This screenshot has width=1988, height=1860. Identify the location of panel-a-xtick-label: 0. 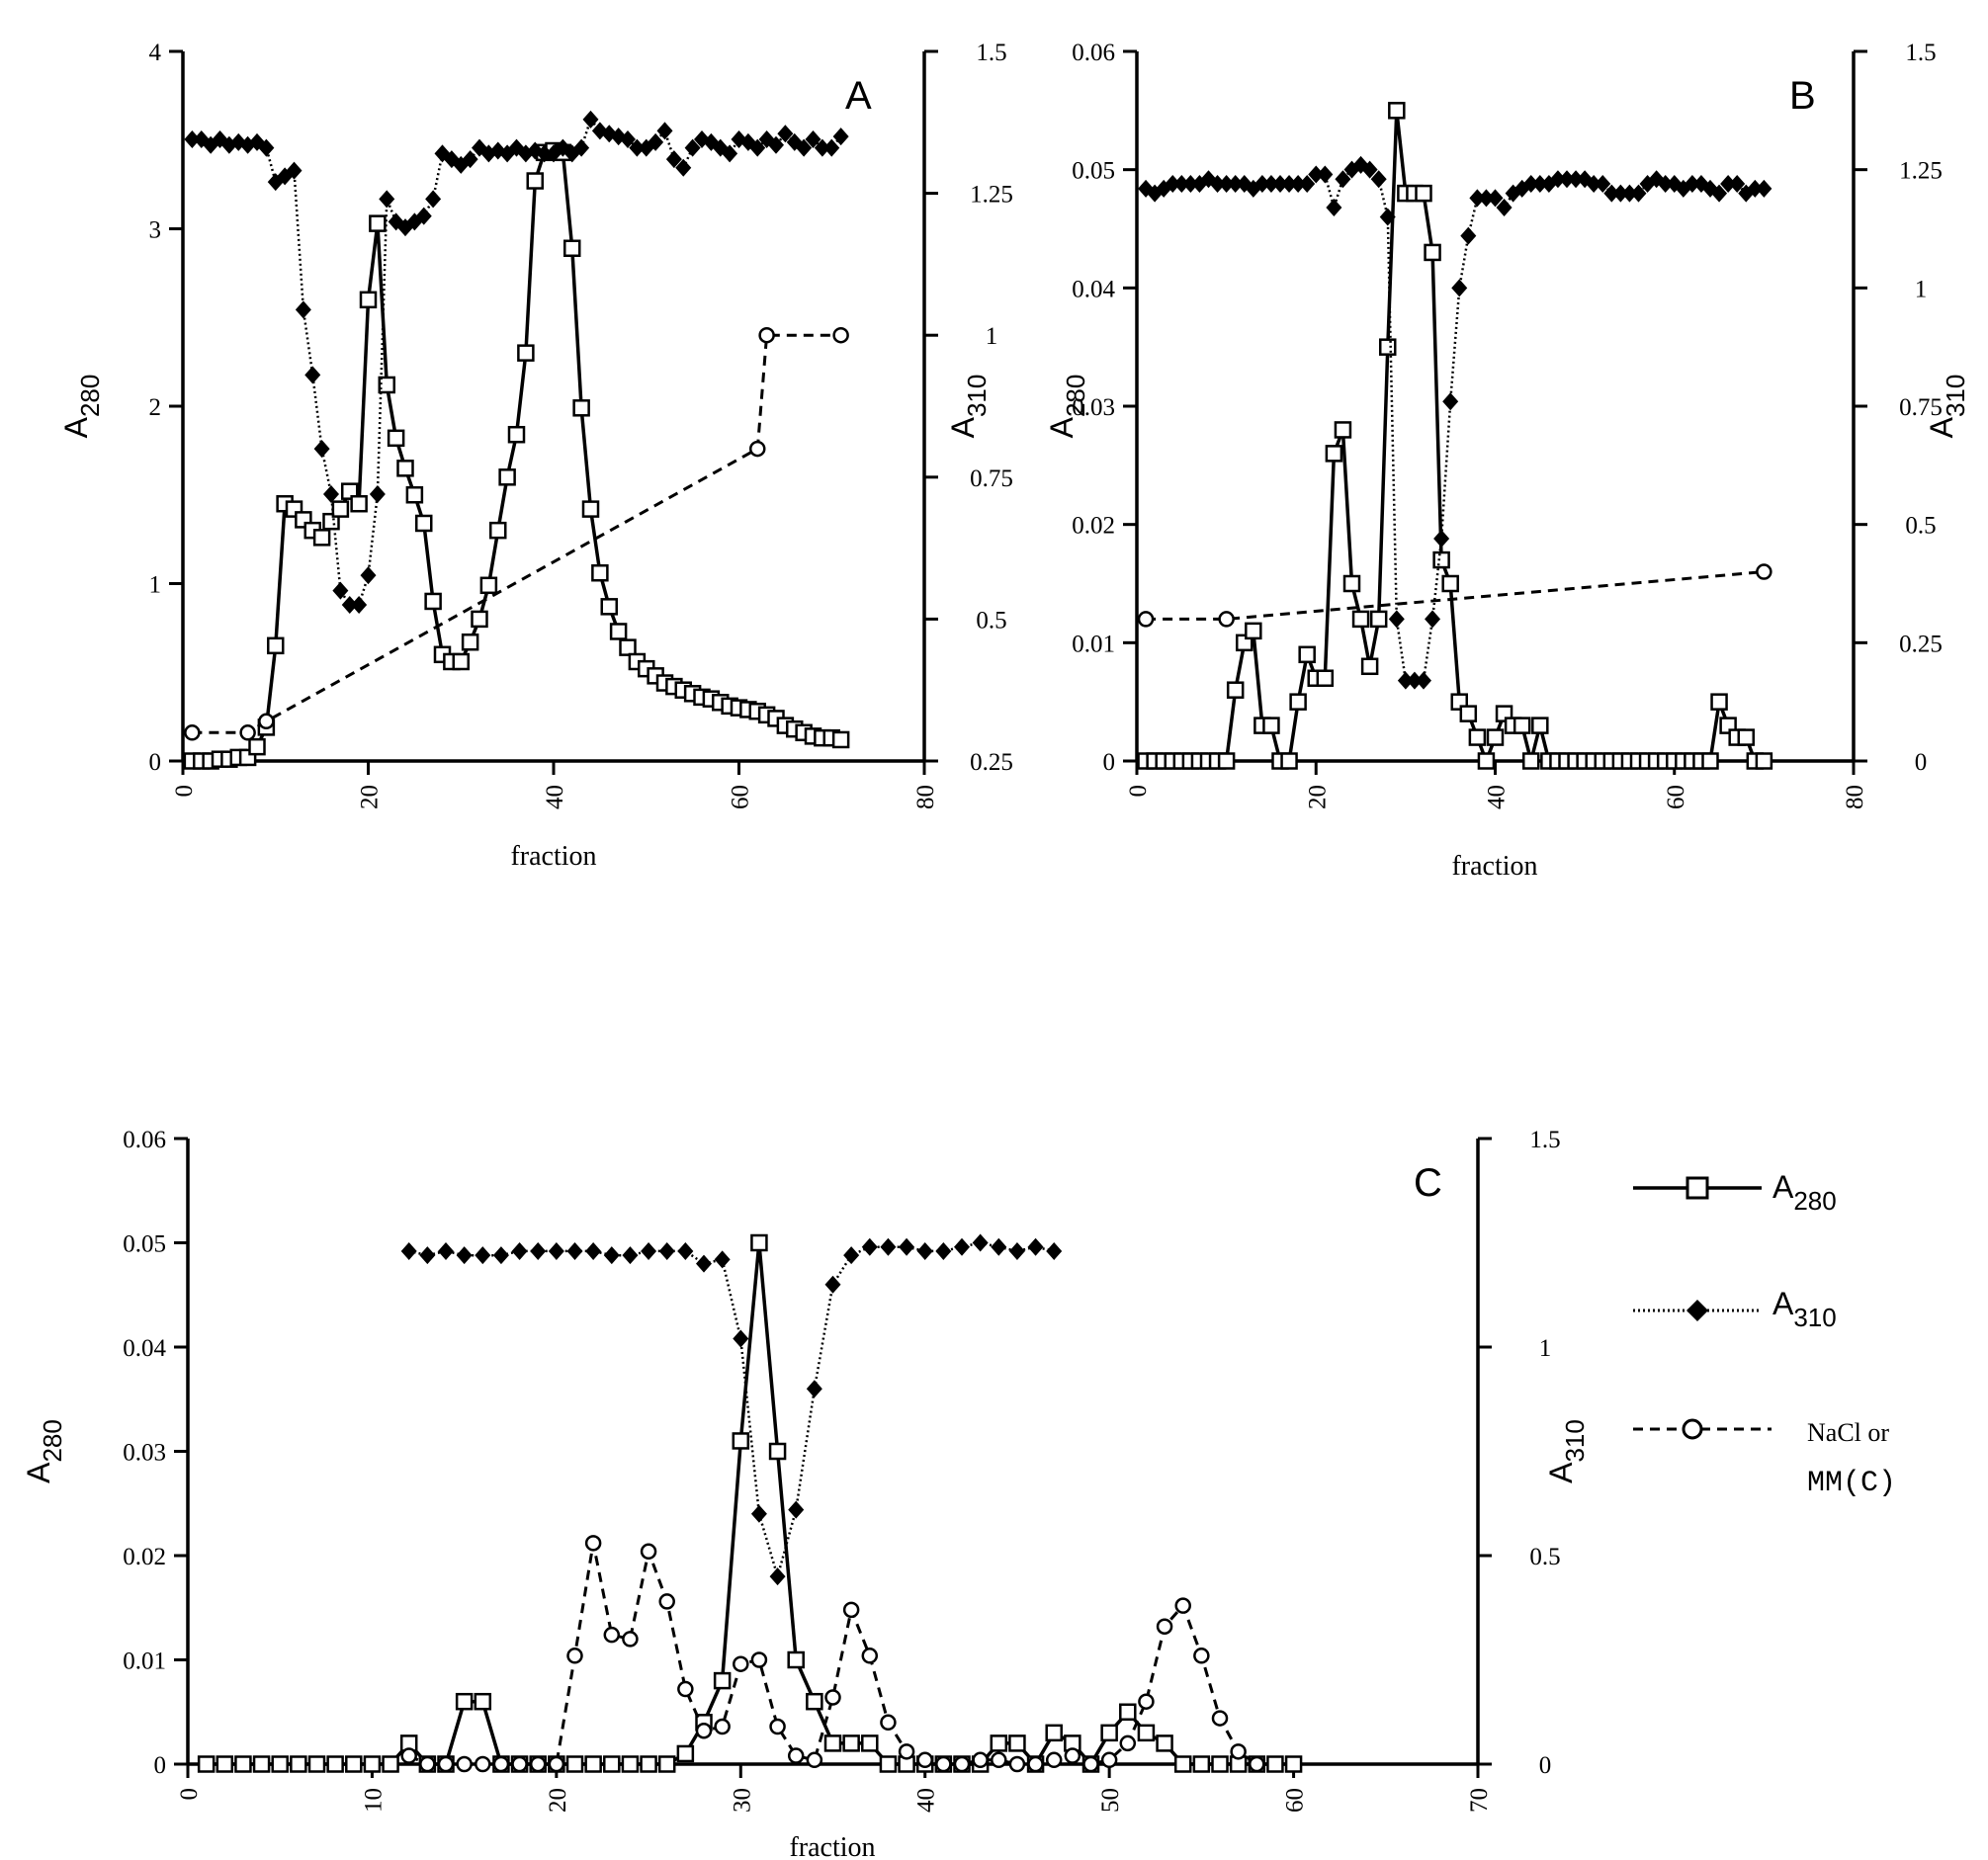
(184, 791).